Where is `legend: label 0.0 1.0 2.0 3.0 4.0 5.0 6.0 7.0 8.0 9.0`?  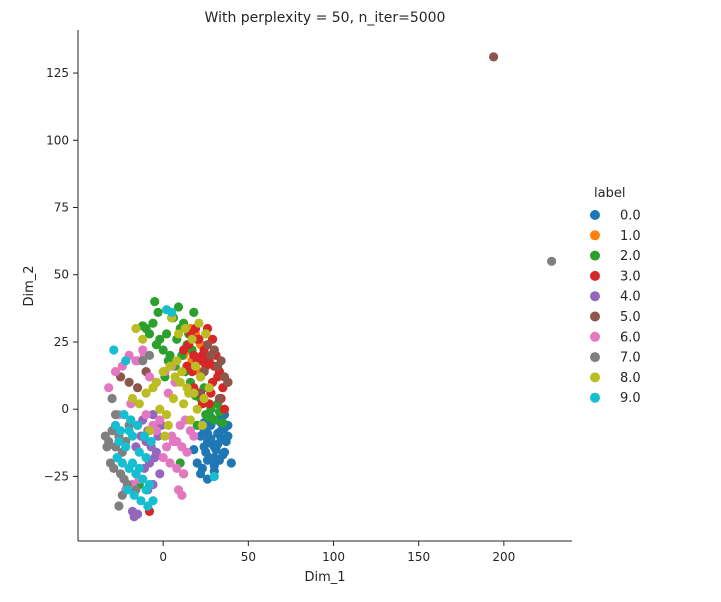
legend: label 0.0 1.0 2.0 3.0 4.0 5.0 6.0 7.0 8.0 9.0 is located at coordinates (615, 296).